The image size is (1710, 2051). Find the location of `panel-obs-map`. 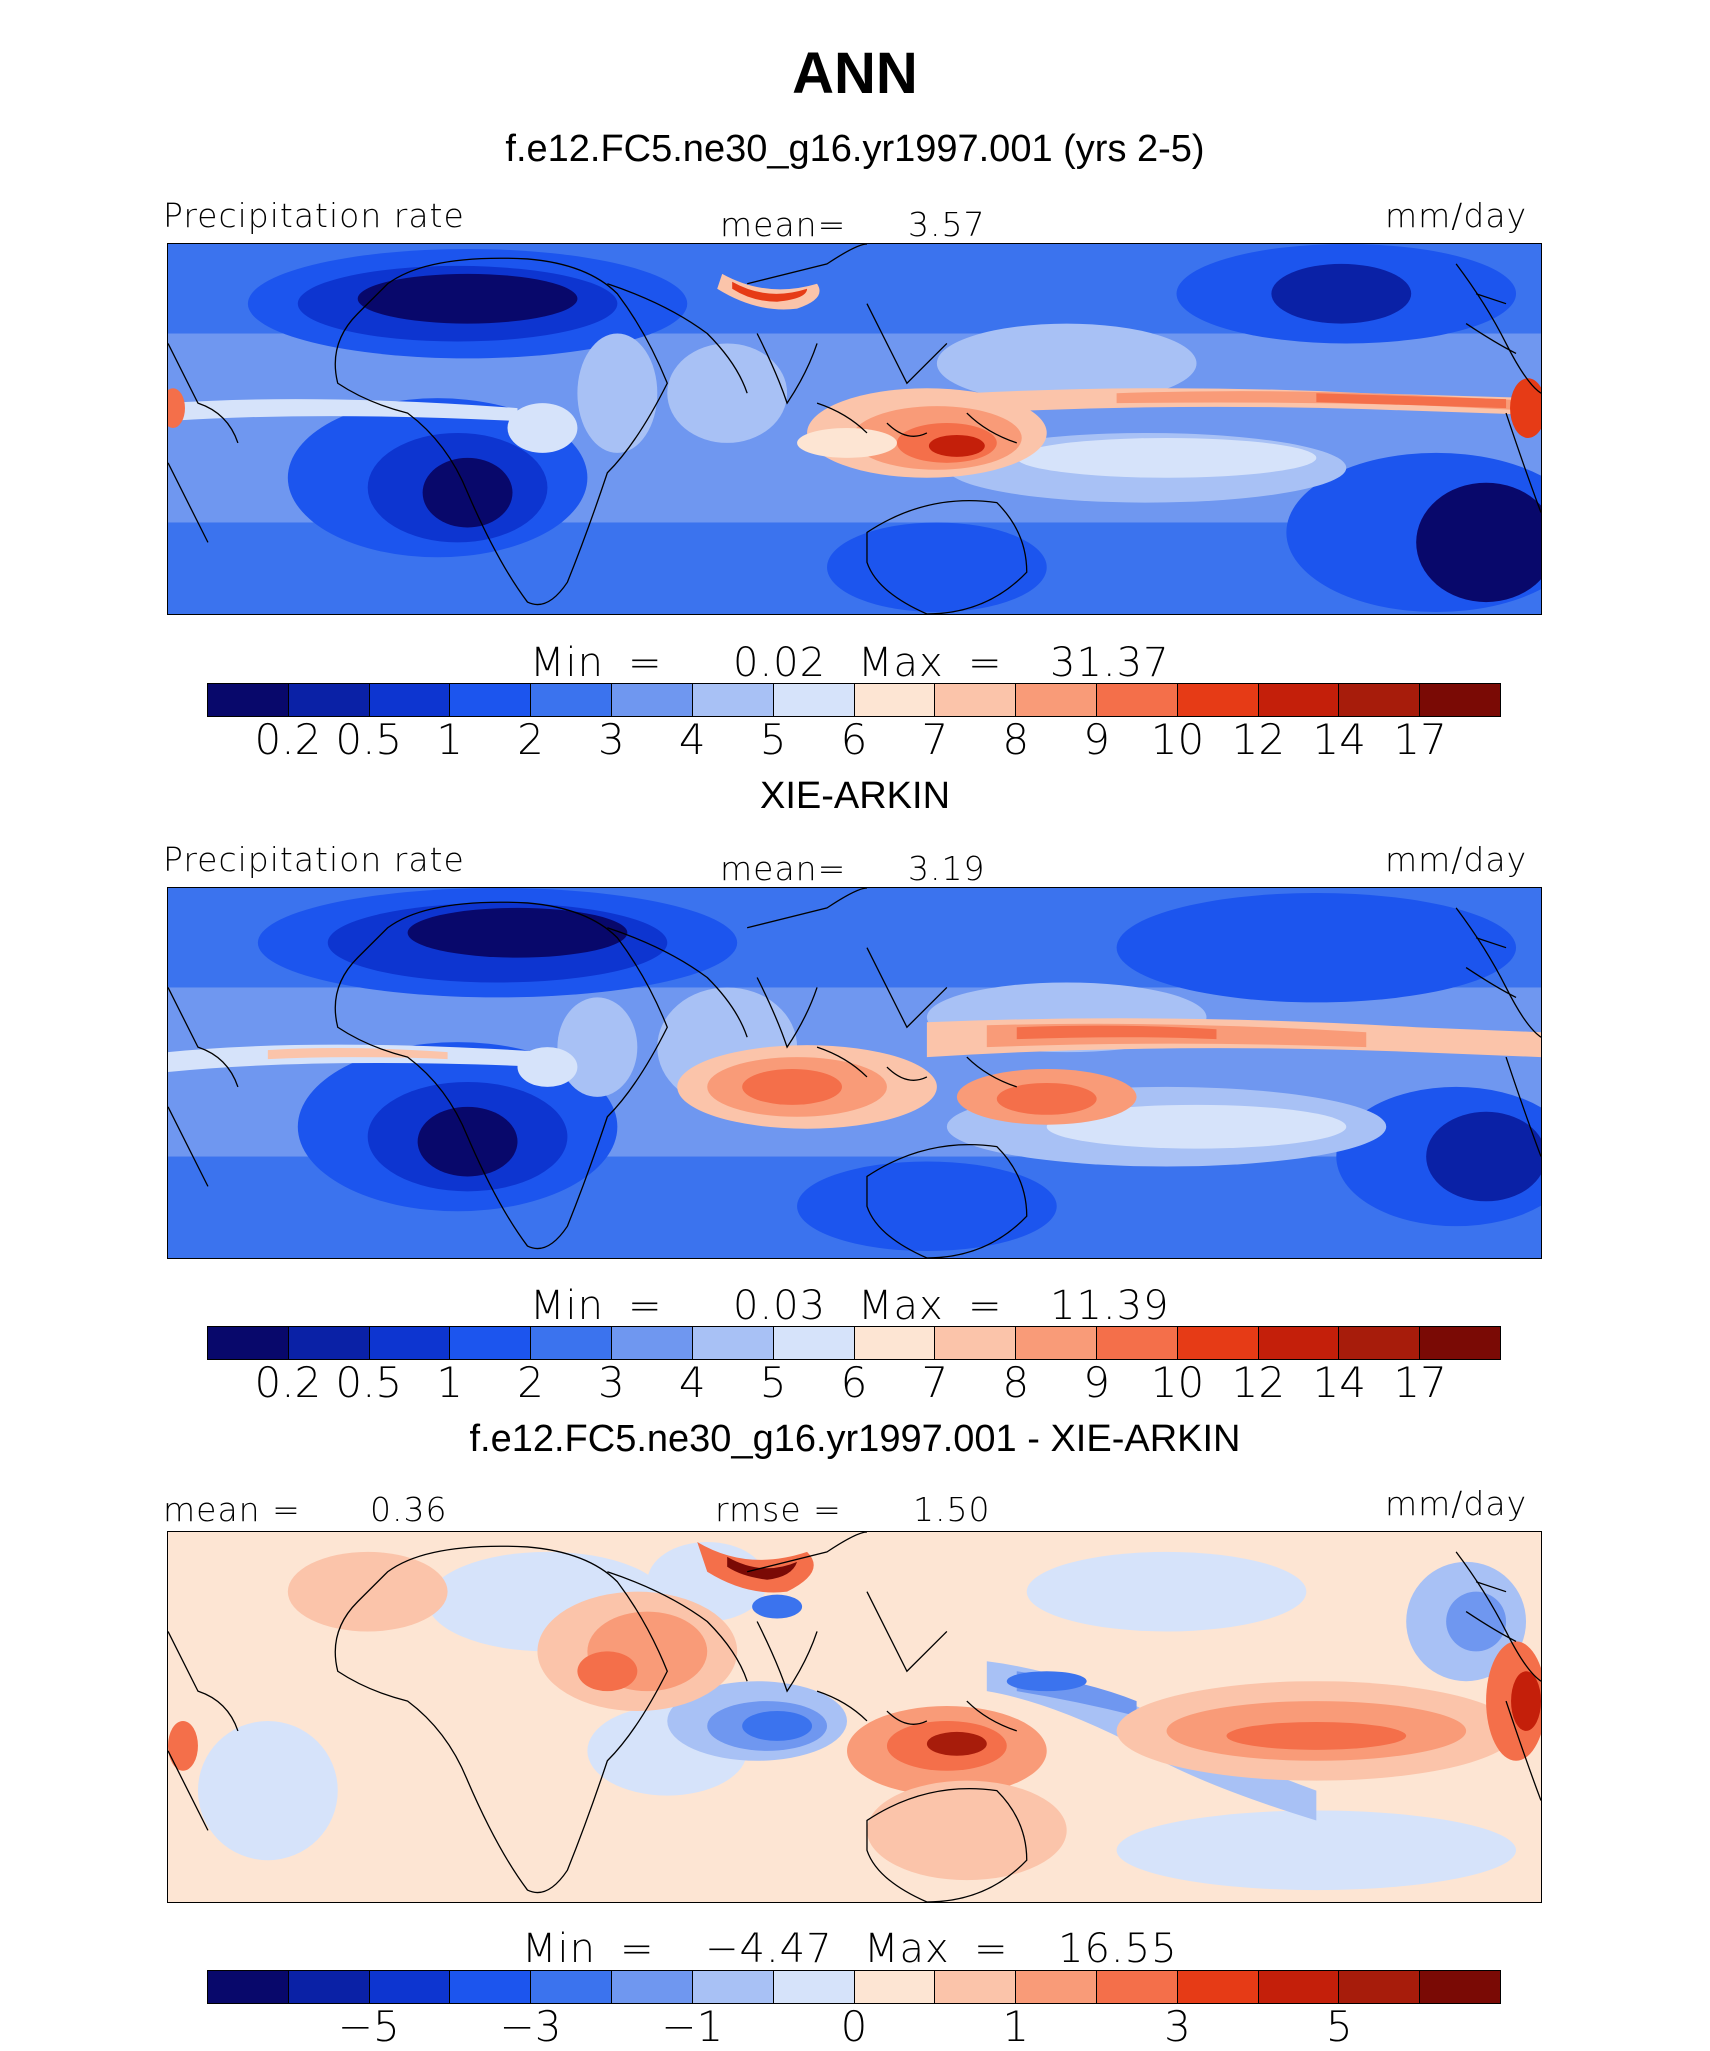

panel-obs-map is located at coordinates (854, 1073).